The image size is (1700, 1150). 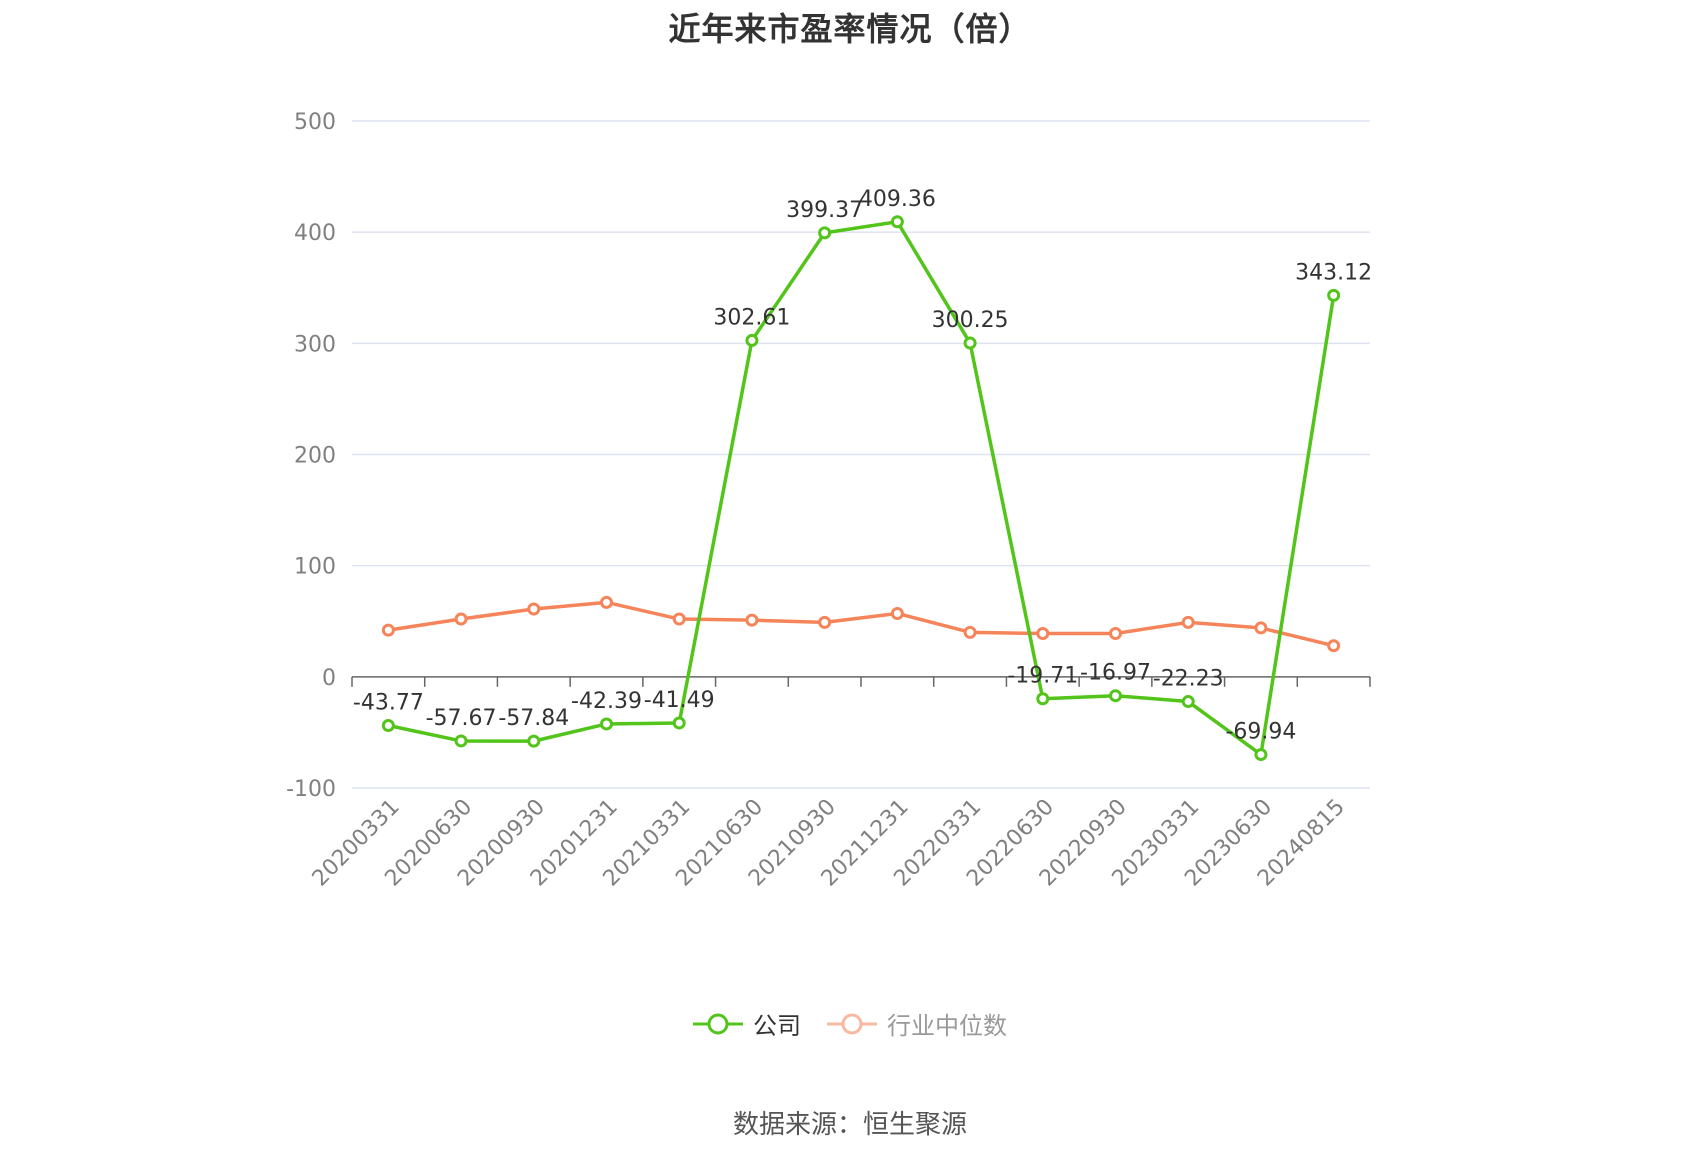 I want to click on company-data-label: -57.84, so click(x=533, y=718).